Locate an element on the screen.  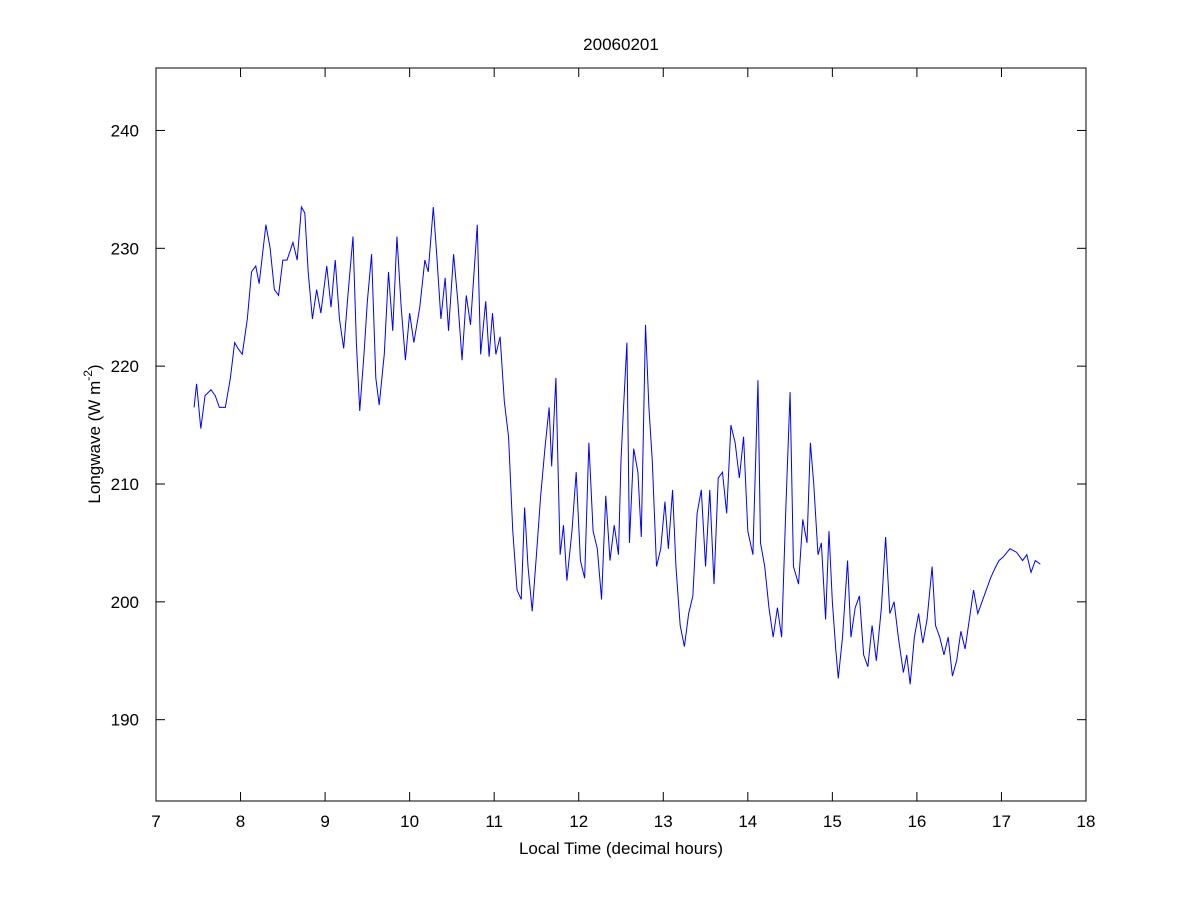
x-tick-label: 12 is located at coordinates (578, 821).